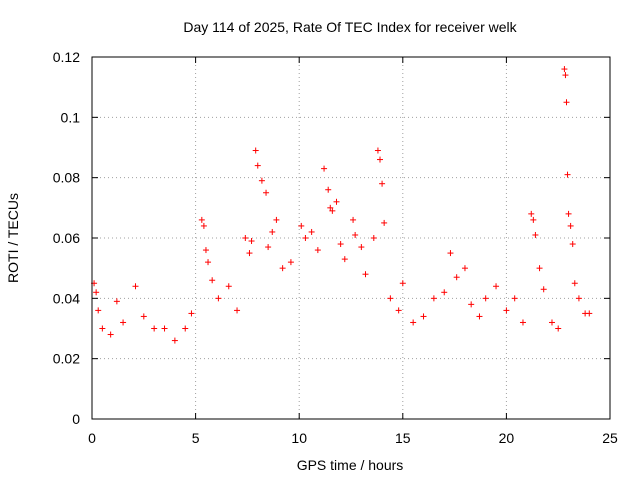 The width and height of the screenshot is (640, 480). What do you see at coordinates (350, 465) in the screenshot?
I see `x-axis-label: GPS time / hours` at bounding box center [350, 465].